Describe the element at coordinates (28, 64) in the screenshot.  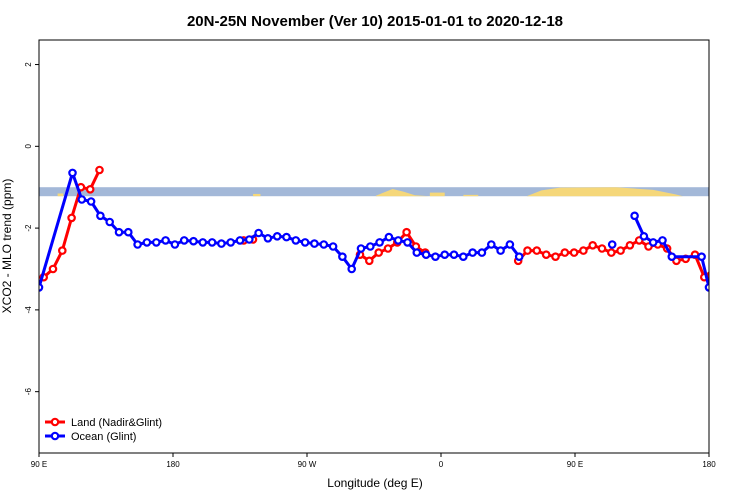
I see `y-tick-label: 2` at that location.